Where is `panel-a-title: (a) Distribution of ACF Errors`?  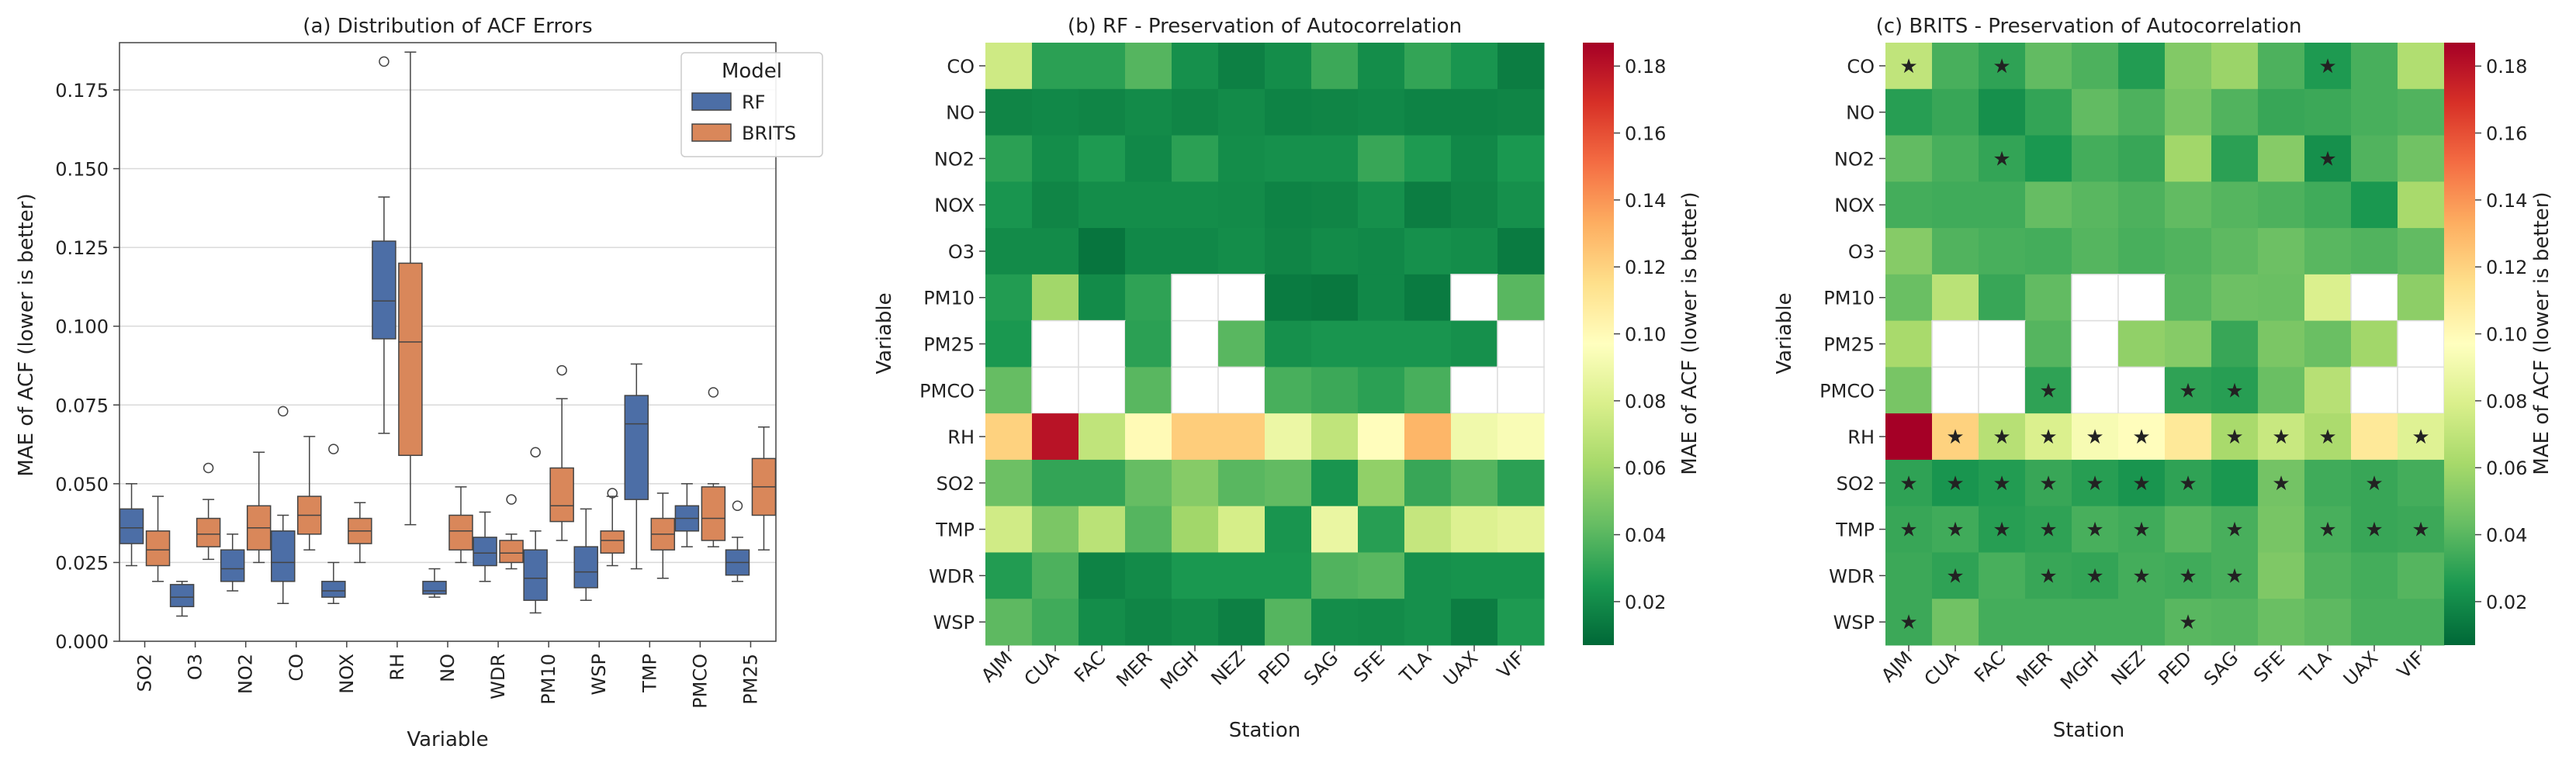
panel-a-title: (a) Distribution of ACF Errors is located at coordinates (447, 26).